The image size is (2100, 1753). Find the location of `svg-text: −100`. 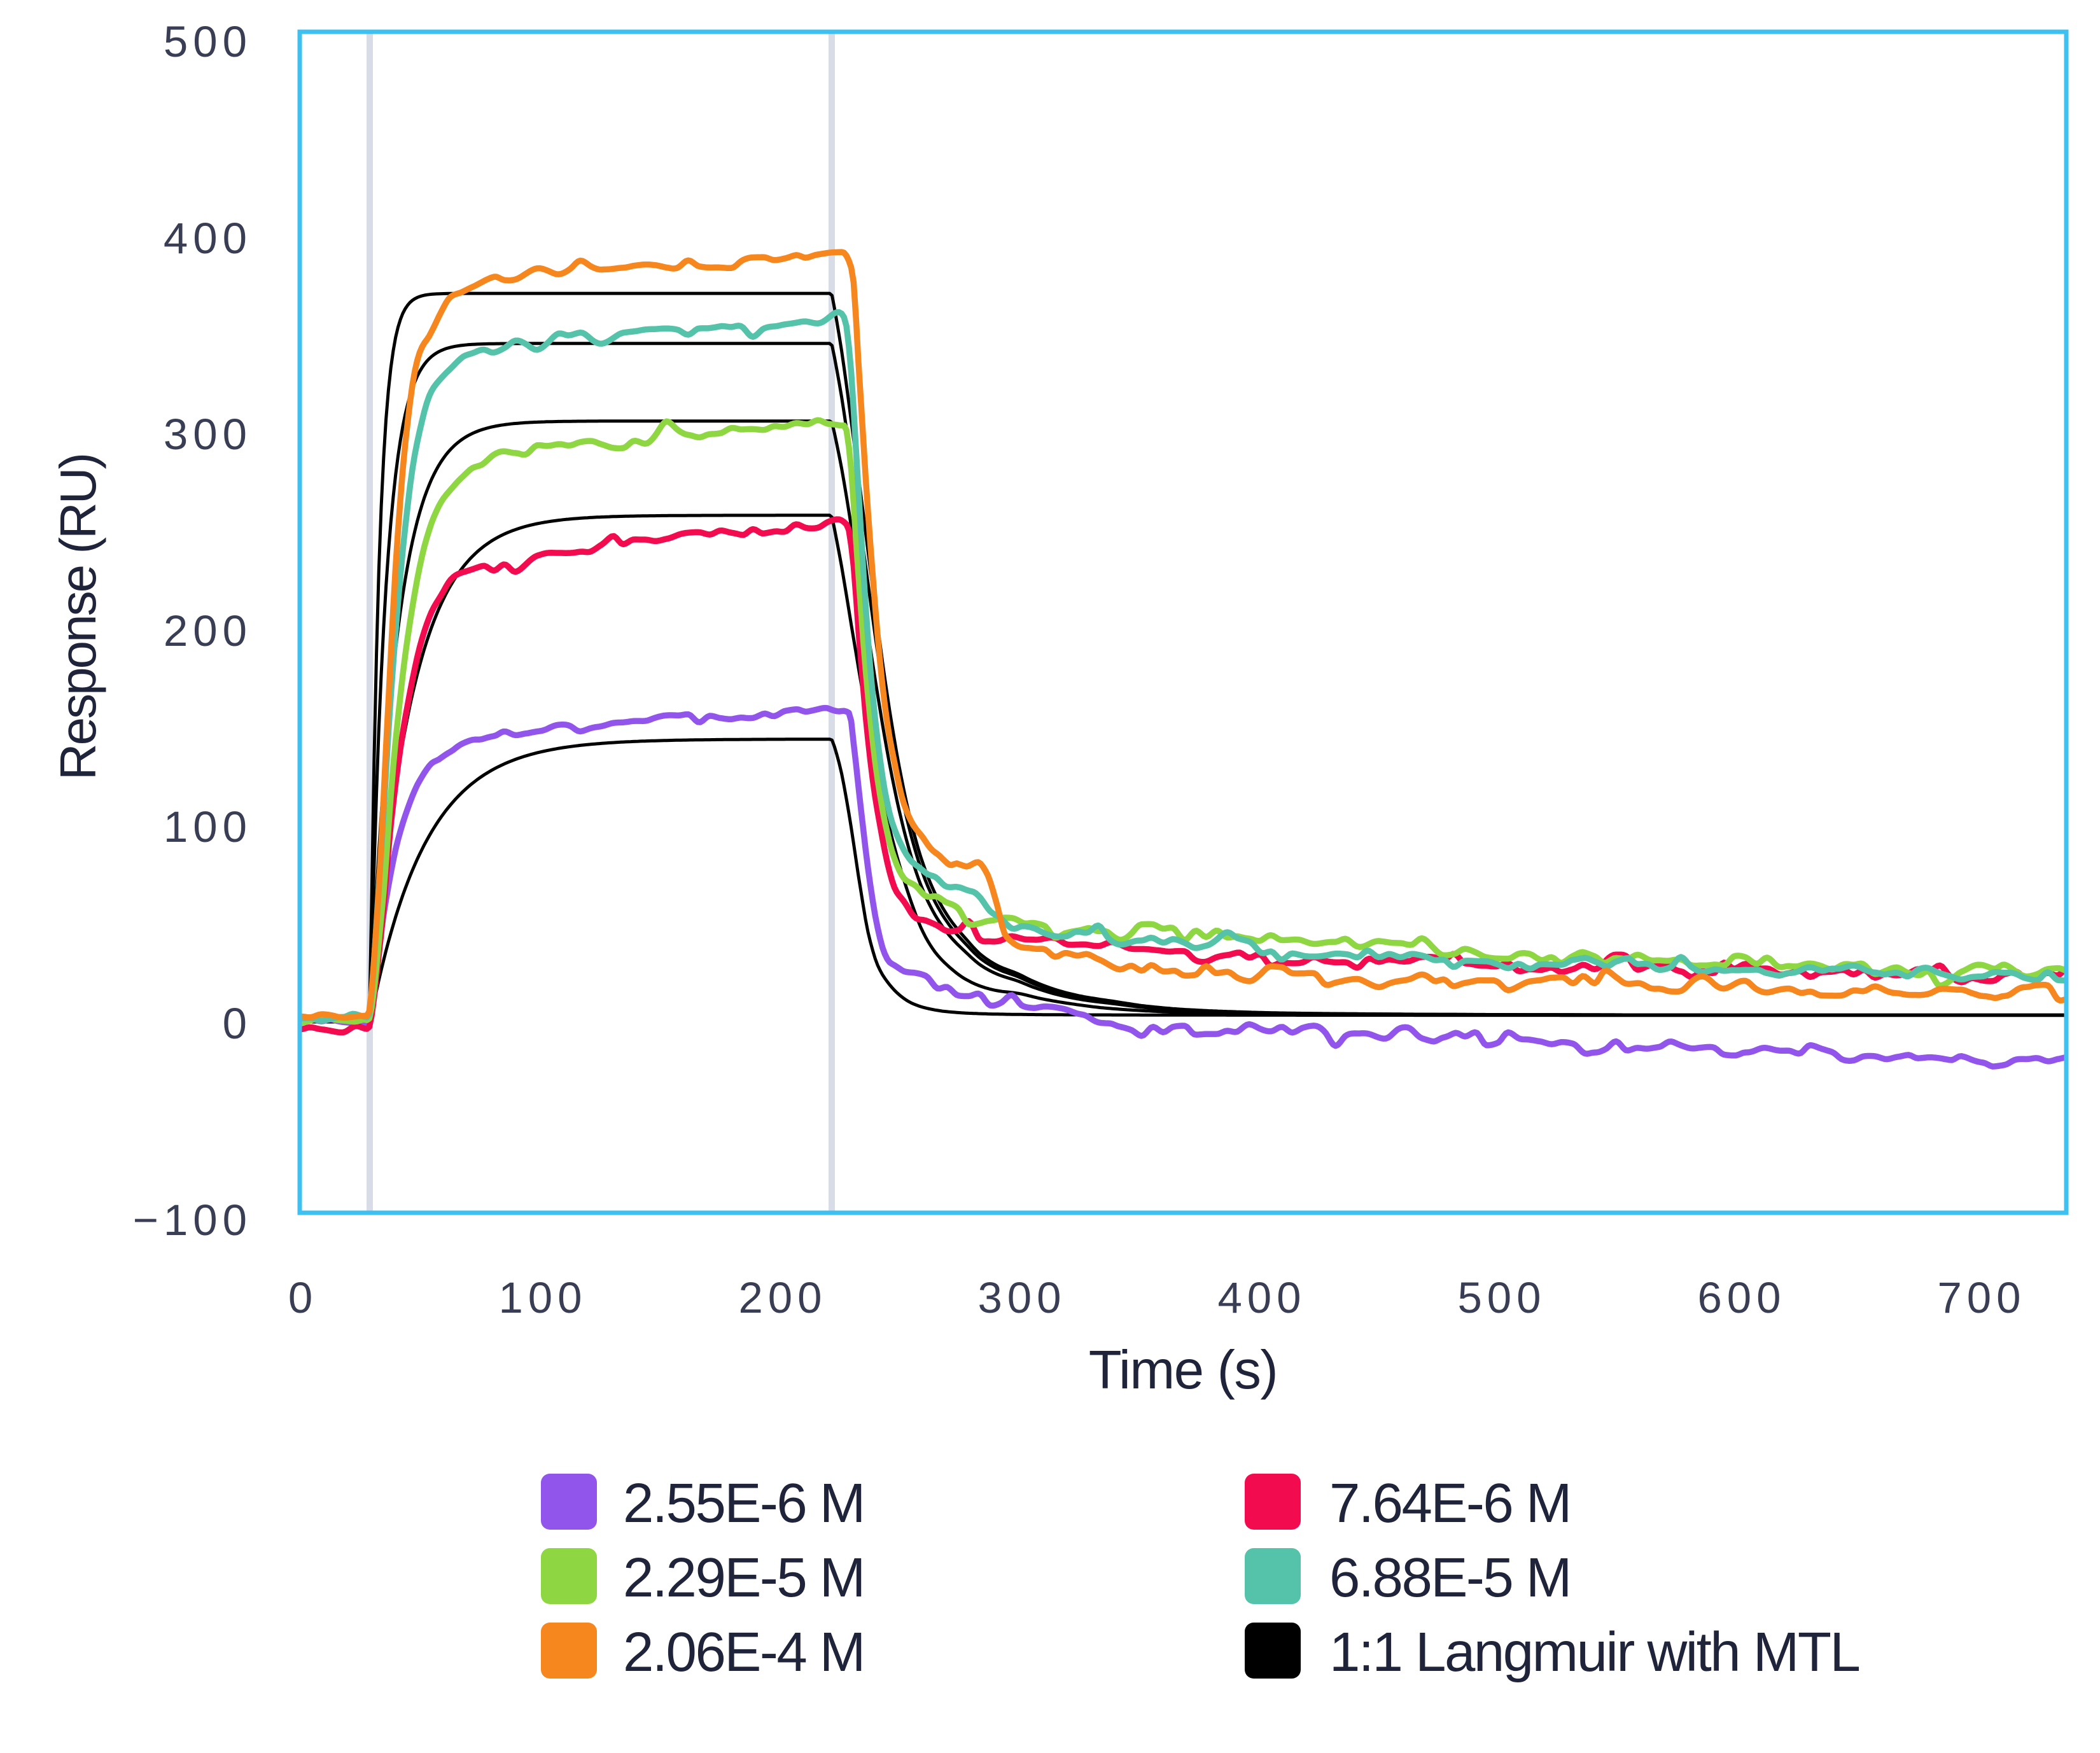

svg-text: −100 is located at coordinates (192, 1220).